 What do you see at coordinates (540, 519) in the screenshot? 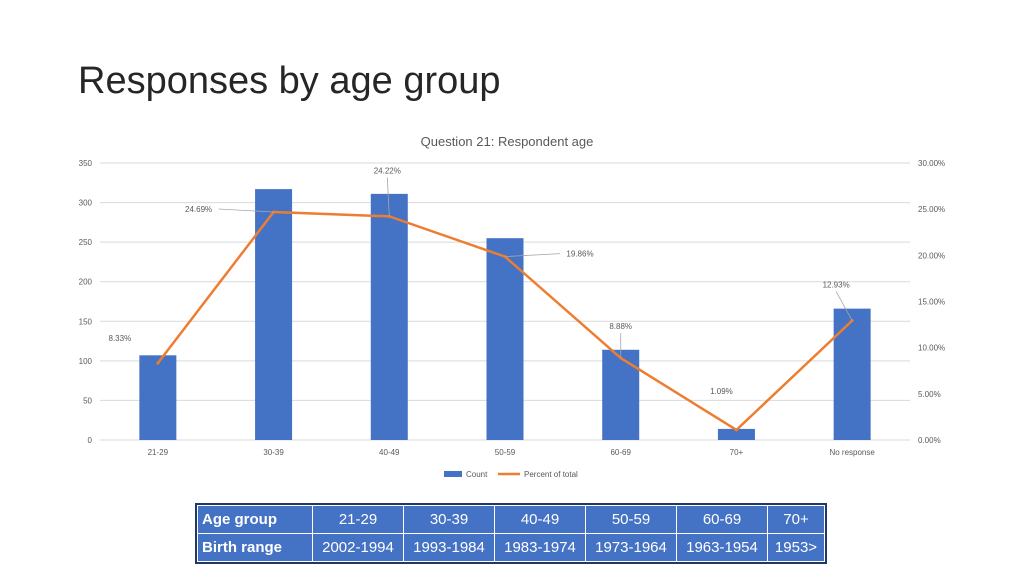
I see `table-cell: 40-49` at bounding box center [540, 519].